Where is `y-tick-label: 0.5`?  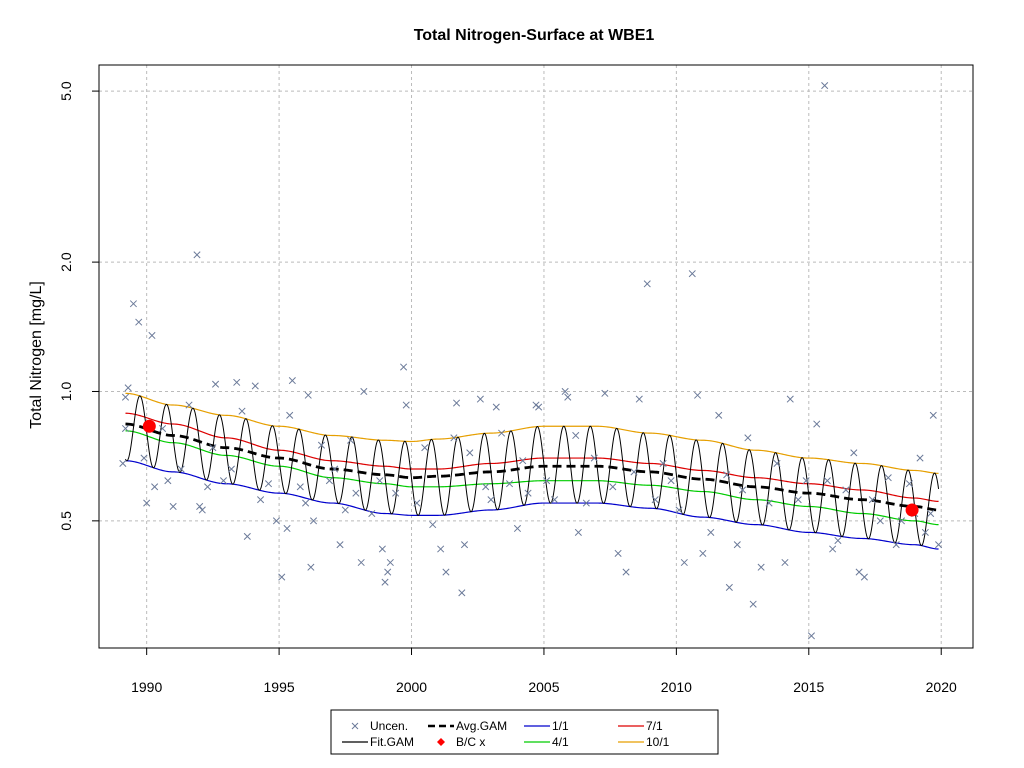 y-tick-label: 0.5 is located at coordinates (66, 521).